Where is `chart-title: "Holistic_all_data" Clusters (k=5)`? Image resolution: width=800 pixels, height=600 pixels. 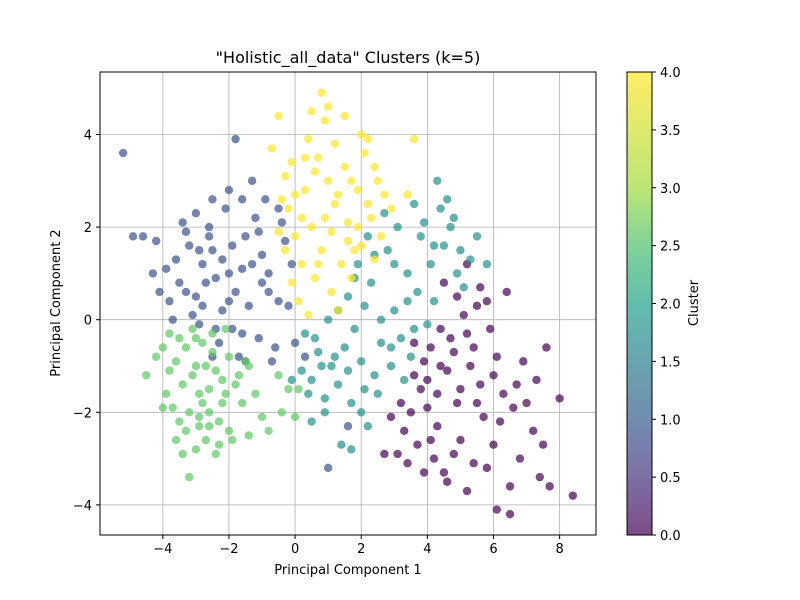 chart-title: "Holistic_all_data" Clusters (k=5) is located at coordinates (348, 58).